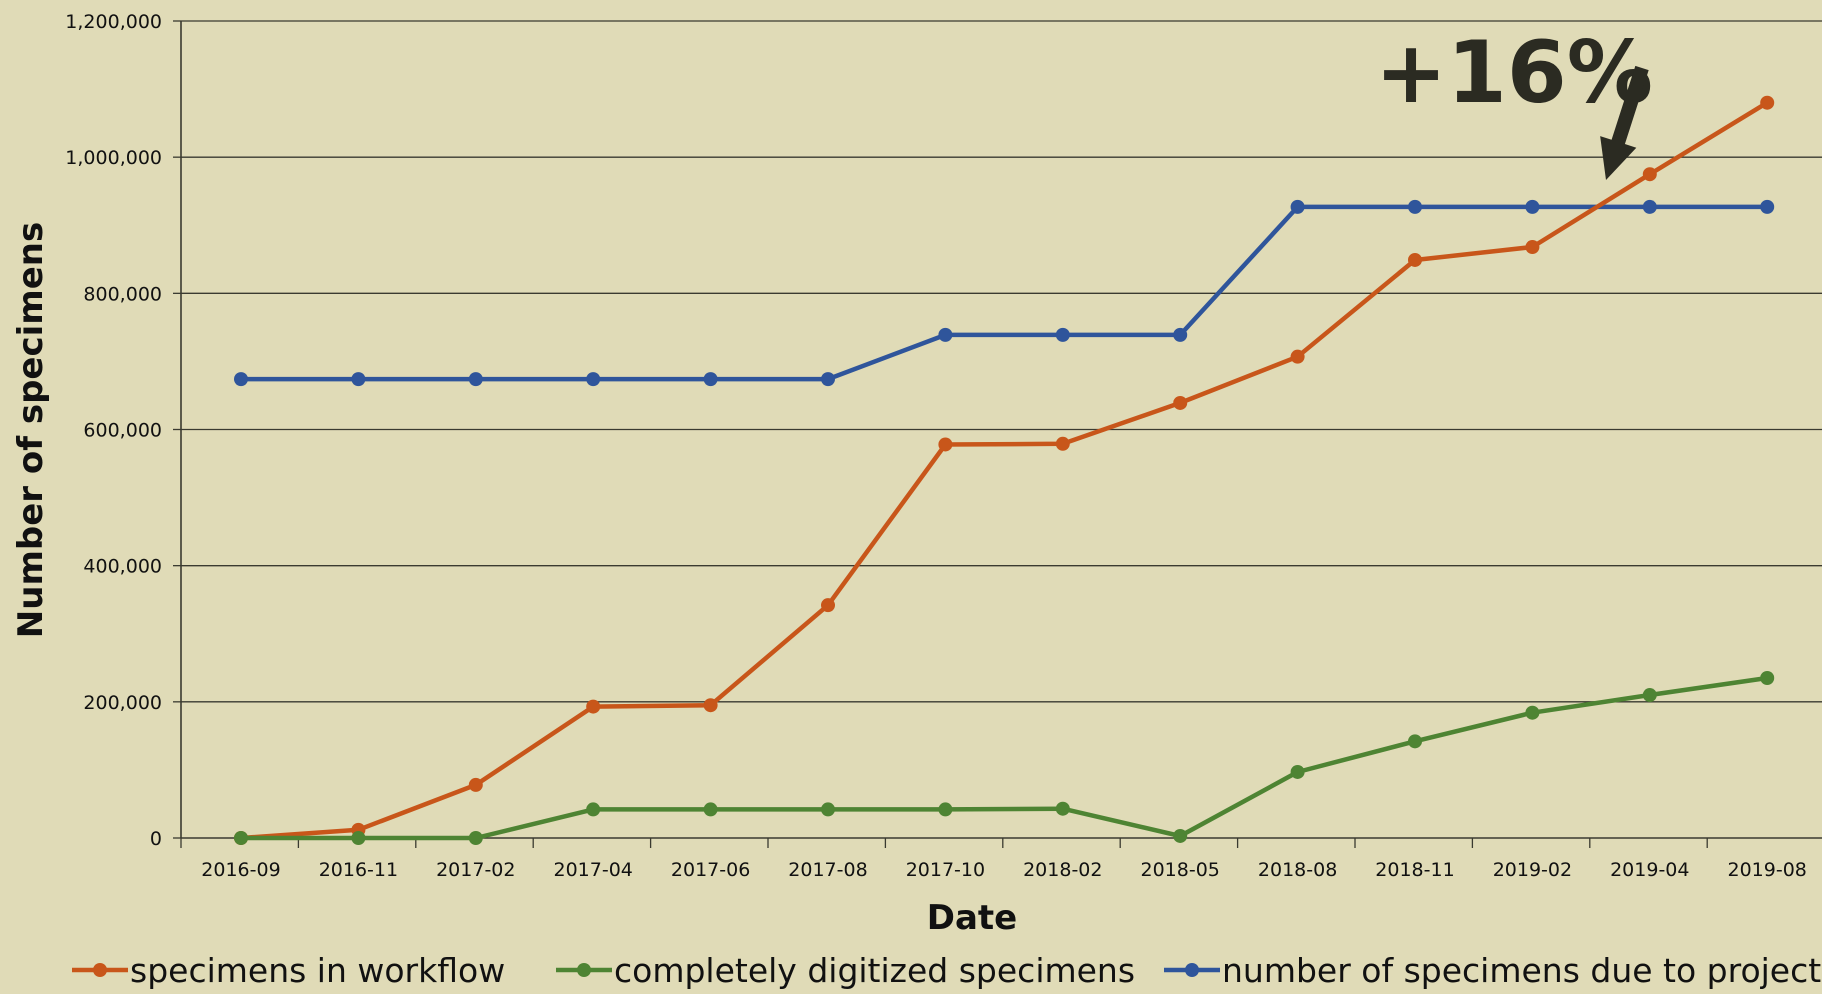 Image resolution: width=1822 pixels, height=994 pixels. Describe the element at coordinates (317, 970) in the screenshot. I see `legend-label: specimens in workflow` at that location.